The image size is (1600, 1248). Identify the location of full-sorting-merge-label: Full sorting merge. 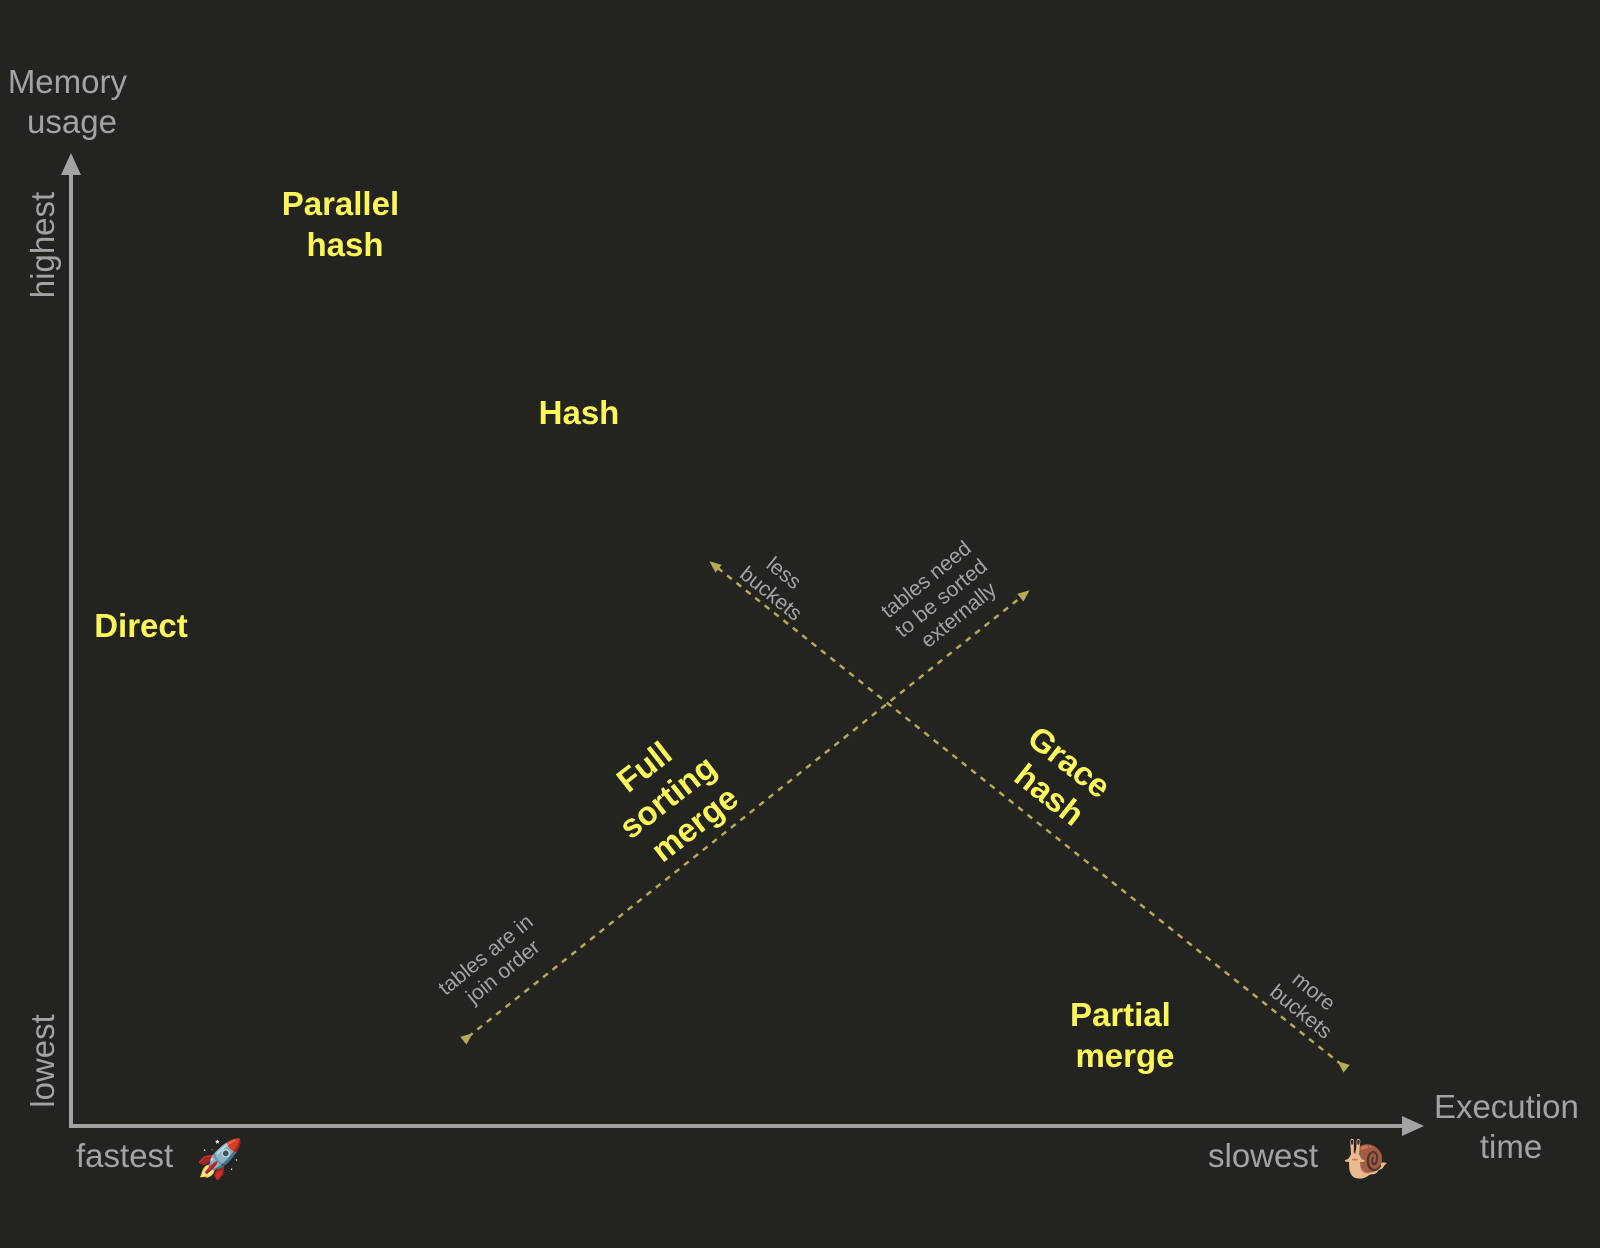
(671, 794).